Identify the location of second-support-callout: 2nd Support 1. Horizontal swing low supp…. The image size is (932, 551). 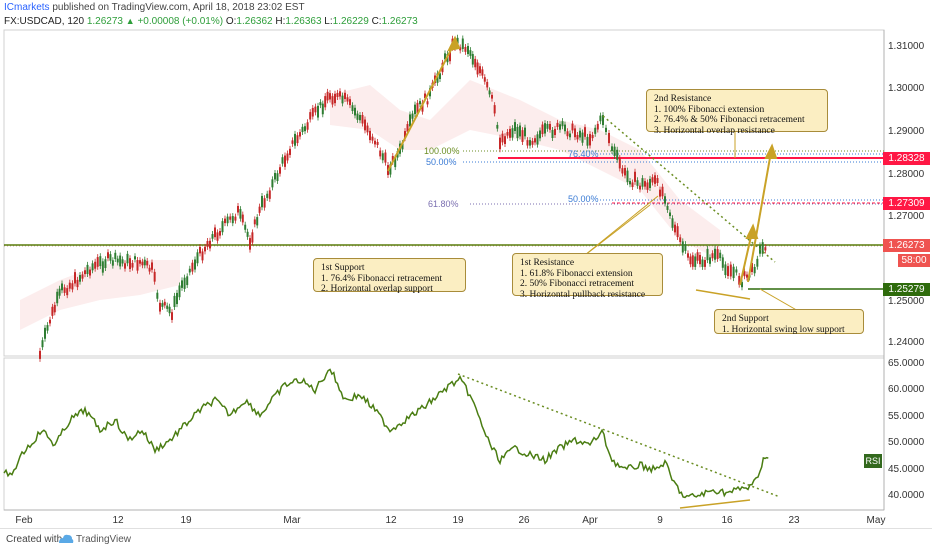
(789, 322).